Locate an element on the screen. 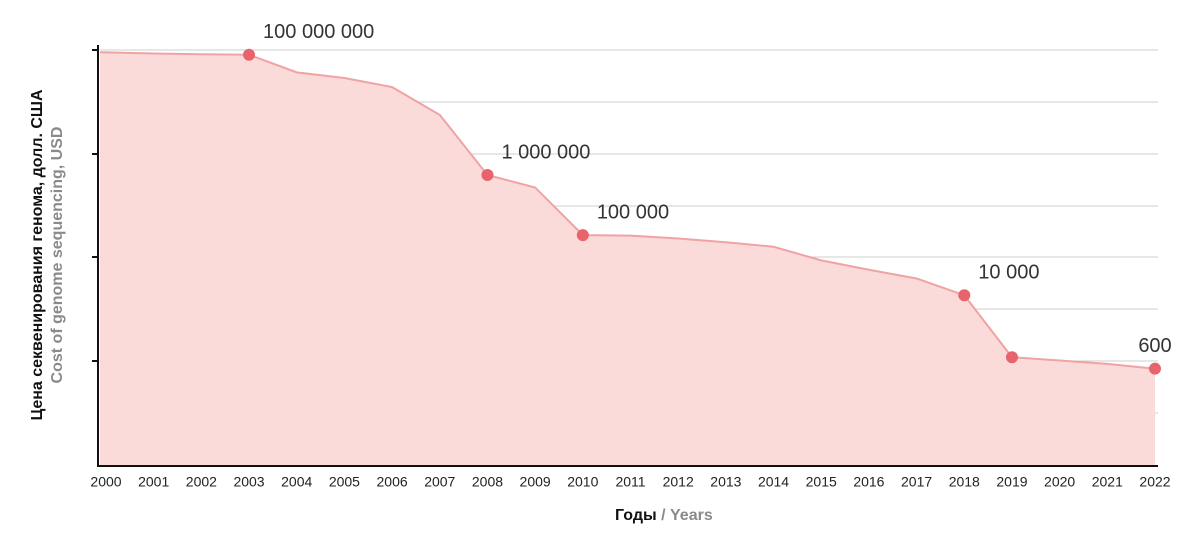 The height and width of the screenshot is (541, 1200). x-tick-label: 2001 is located at coordinates (153, 482).